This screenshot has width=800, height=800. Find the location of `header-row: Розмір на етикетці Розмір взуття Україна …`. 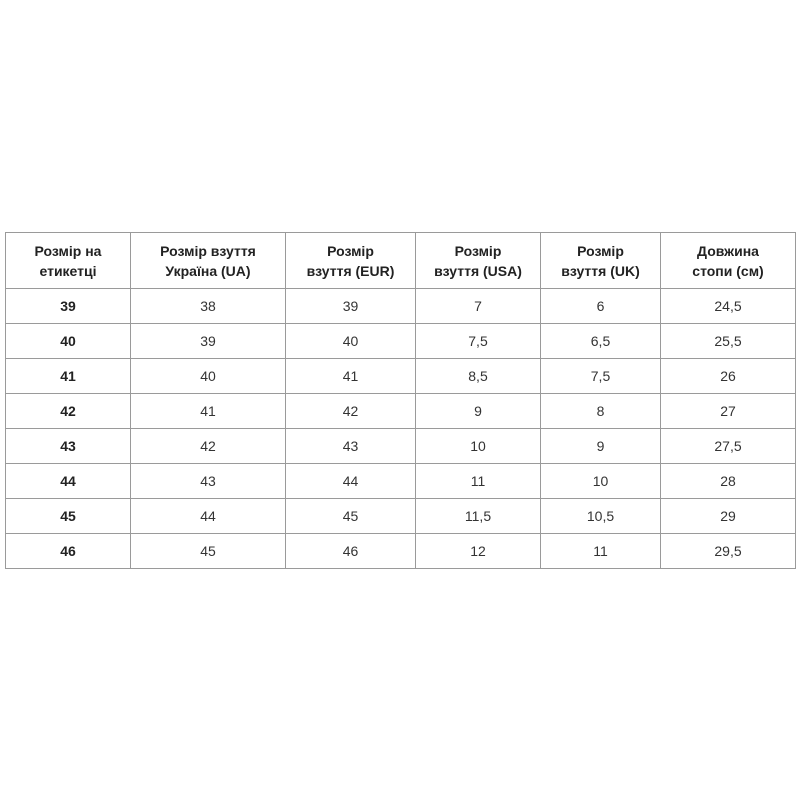

header-row: Розмір на етикетці Розмір взуття Україна … is located at coordinates (400, 260).